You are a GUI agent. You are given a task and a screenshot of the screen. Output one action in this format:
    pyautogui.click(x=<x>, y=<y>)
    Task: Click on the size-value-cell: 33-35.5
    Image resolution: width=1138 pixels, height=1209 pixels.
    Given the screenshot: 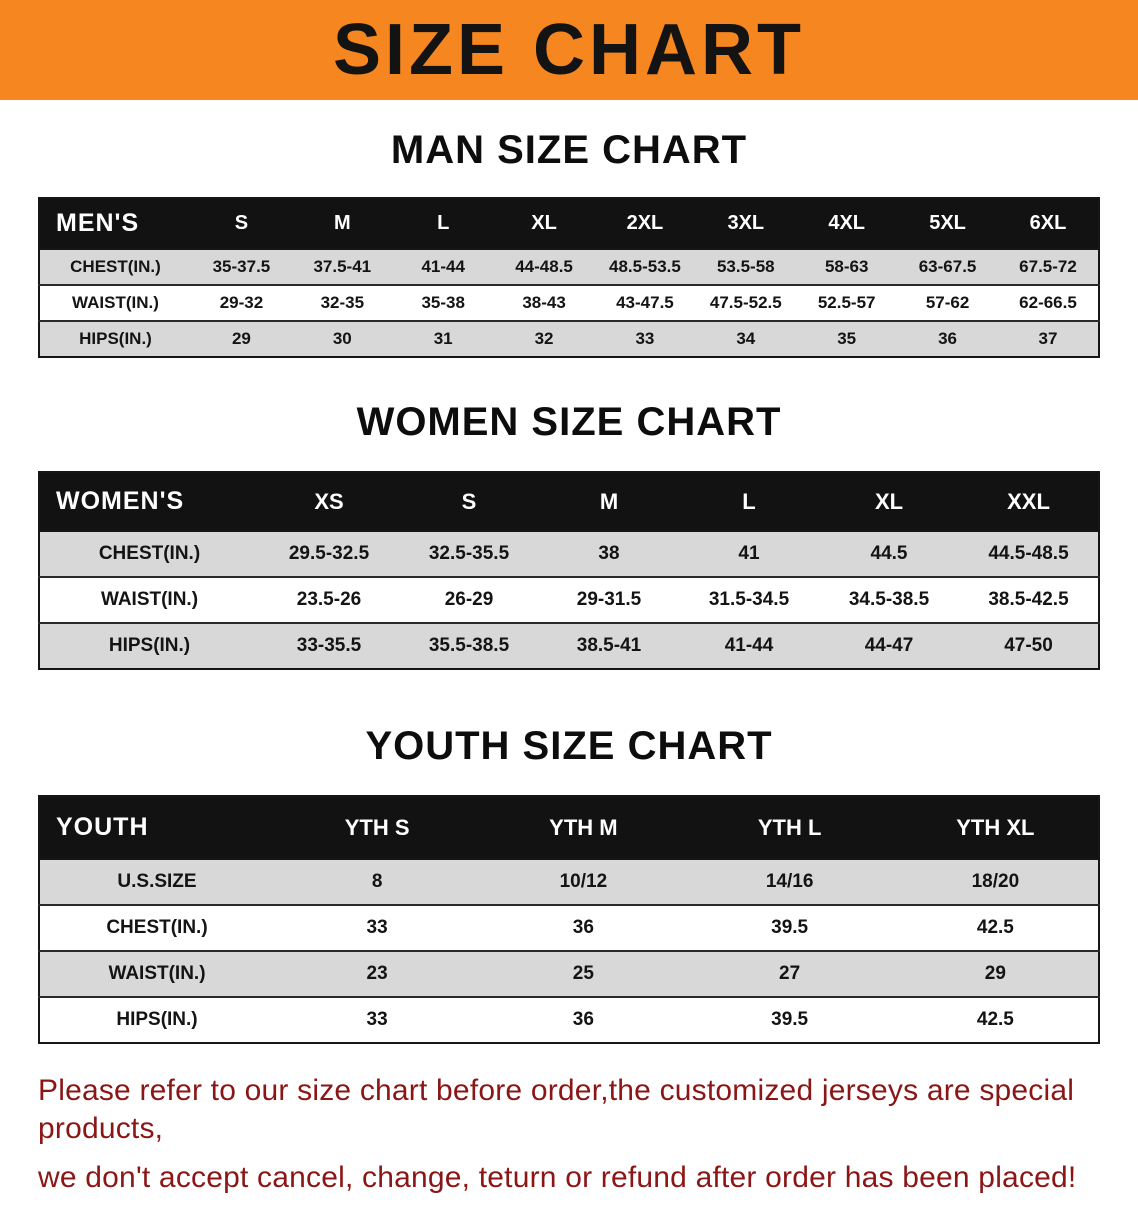 What is the action you would take?
    pyautogui.click(x=329, y=645)
    